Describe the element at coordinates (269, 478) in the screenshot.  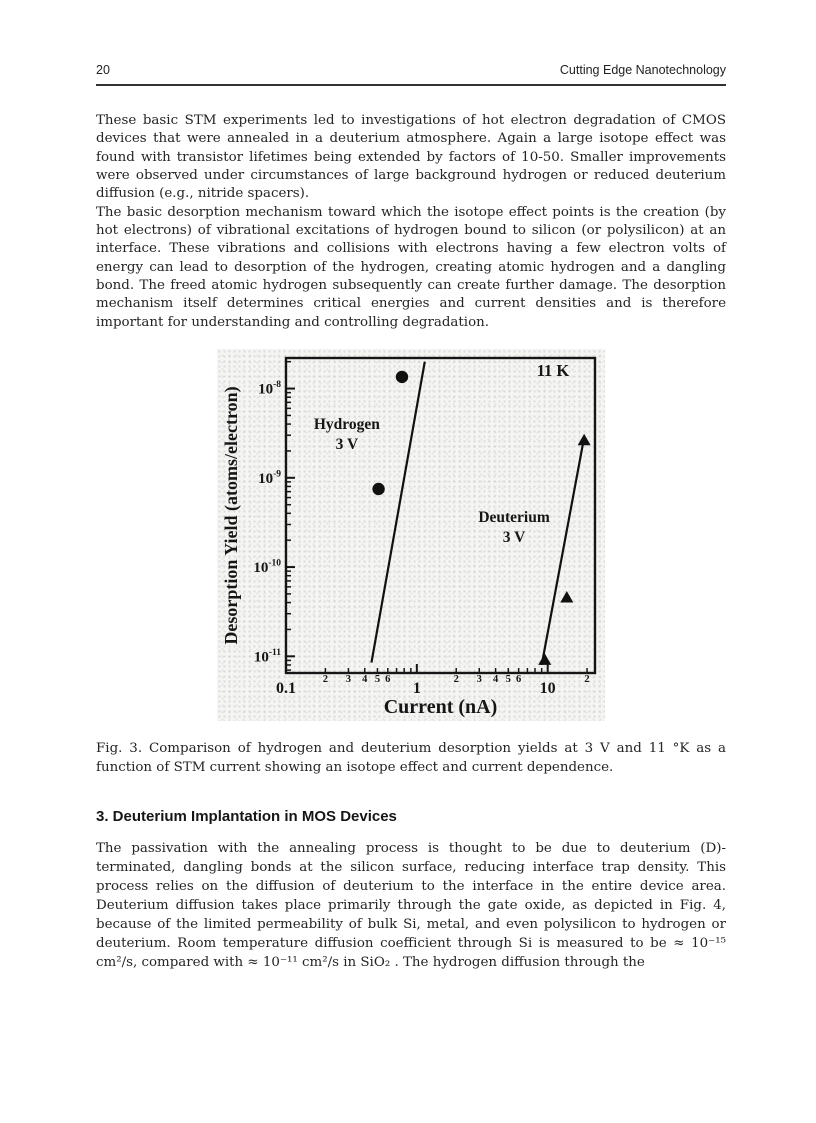
I see `y-tick-label: 10⁻⁹` at that location.